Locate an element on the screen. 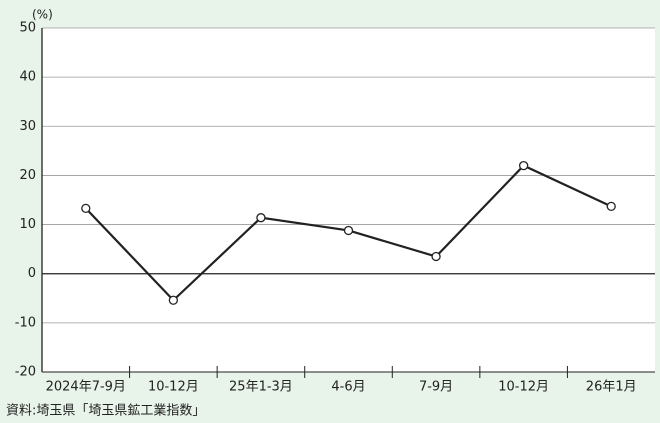 The width and height of the screenshot is (660, 423). y-tick-label: 10 is located at coordinates (27, 224).